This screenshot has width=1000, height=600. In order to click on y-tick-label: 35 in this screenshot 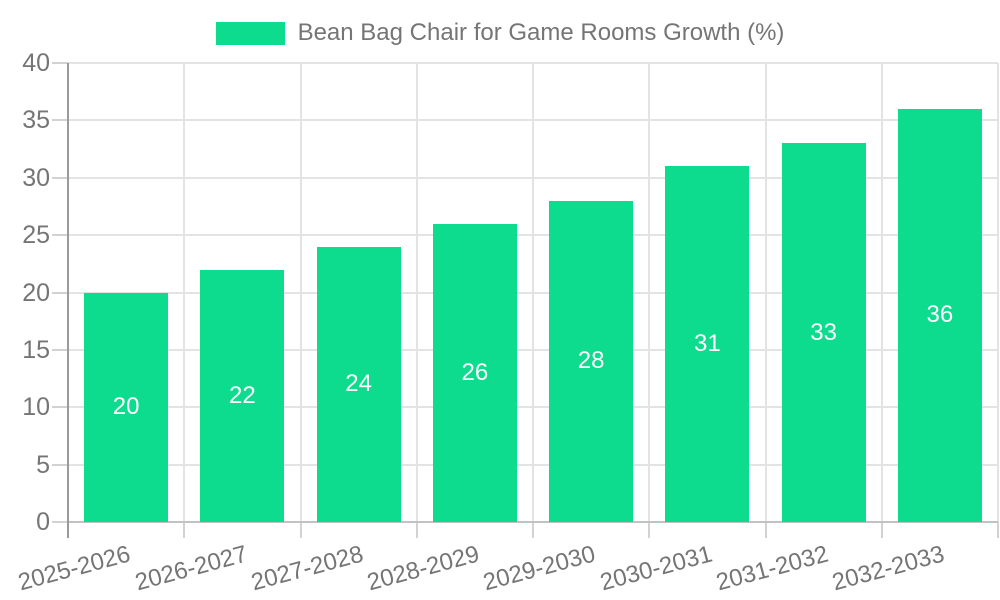, I will do `click(36, 120)`.